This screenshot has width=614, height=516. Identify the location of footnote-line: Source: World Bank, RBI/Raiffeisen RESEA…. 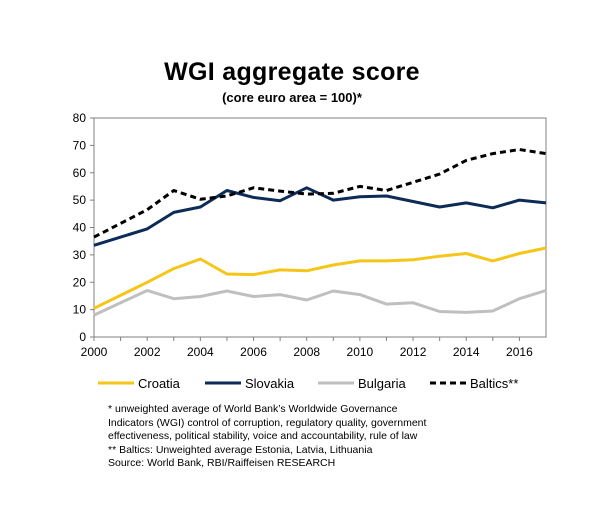
(222, 463).